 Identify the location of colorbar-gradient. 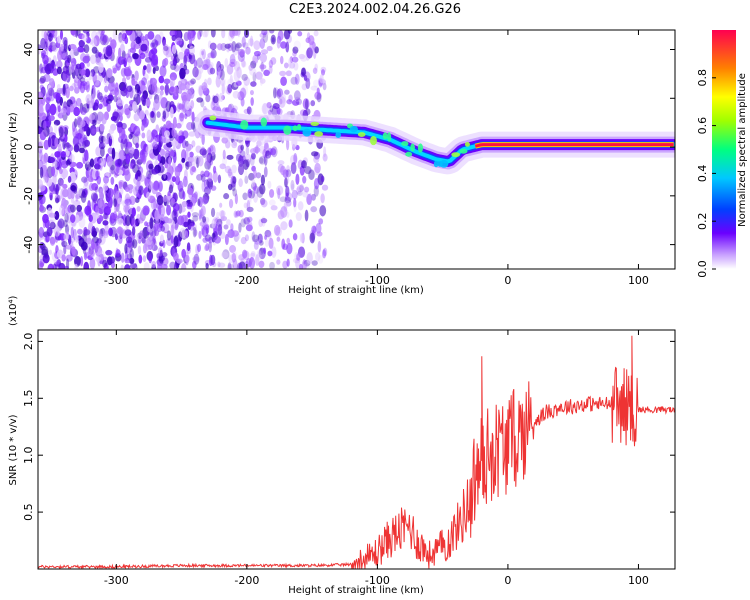
(724, 149).